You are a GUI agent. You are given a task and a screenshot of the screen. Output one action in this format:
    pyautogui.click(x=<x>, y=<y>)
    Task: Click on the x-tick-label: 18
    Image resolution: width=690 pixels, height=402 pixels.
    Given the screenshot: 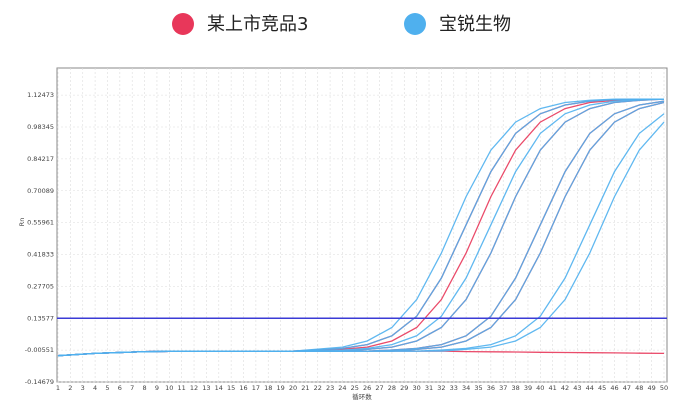 What is the action you would take?
    pyautogui.click(x=268, y=388)
    